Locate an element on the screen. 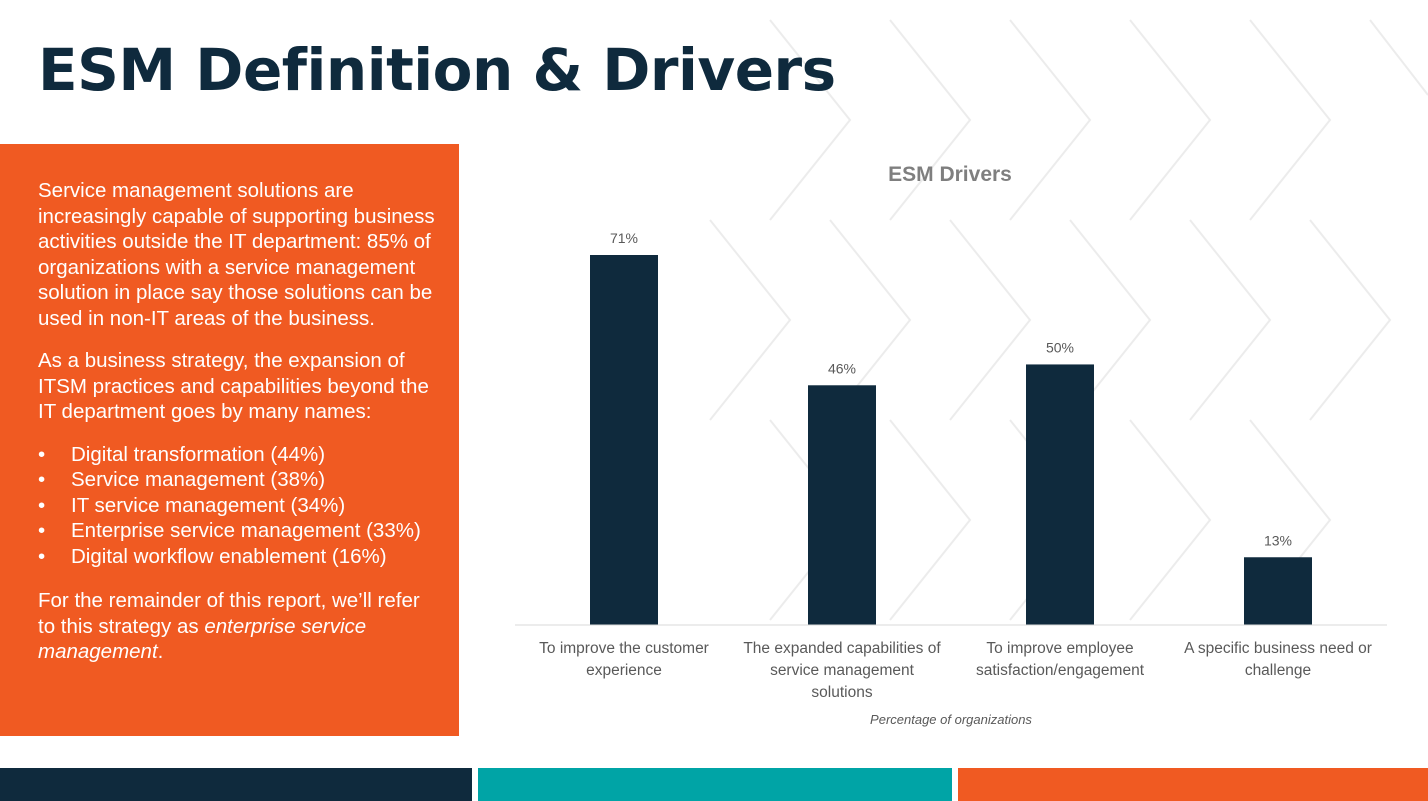 This screenshot has width=1428, height=801. chart-title: ESM Drivers is located at coordinates (950, 174).